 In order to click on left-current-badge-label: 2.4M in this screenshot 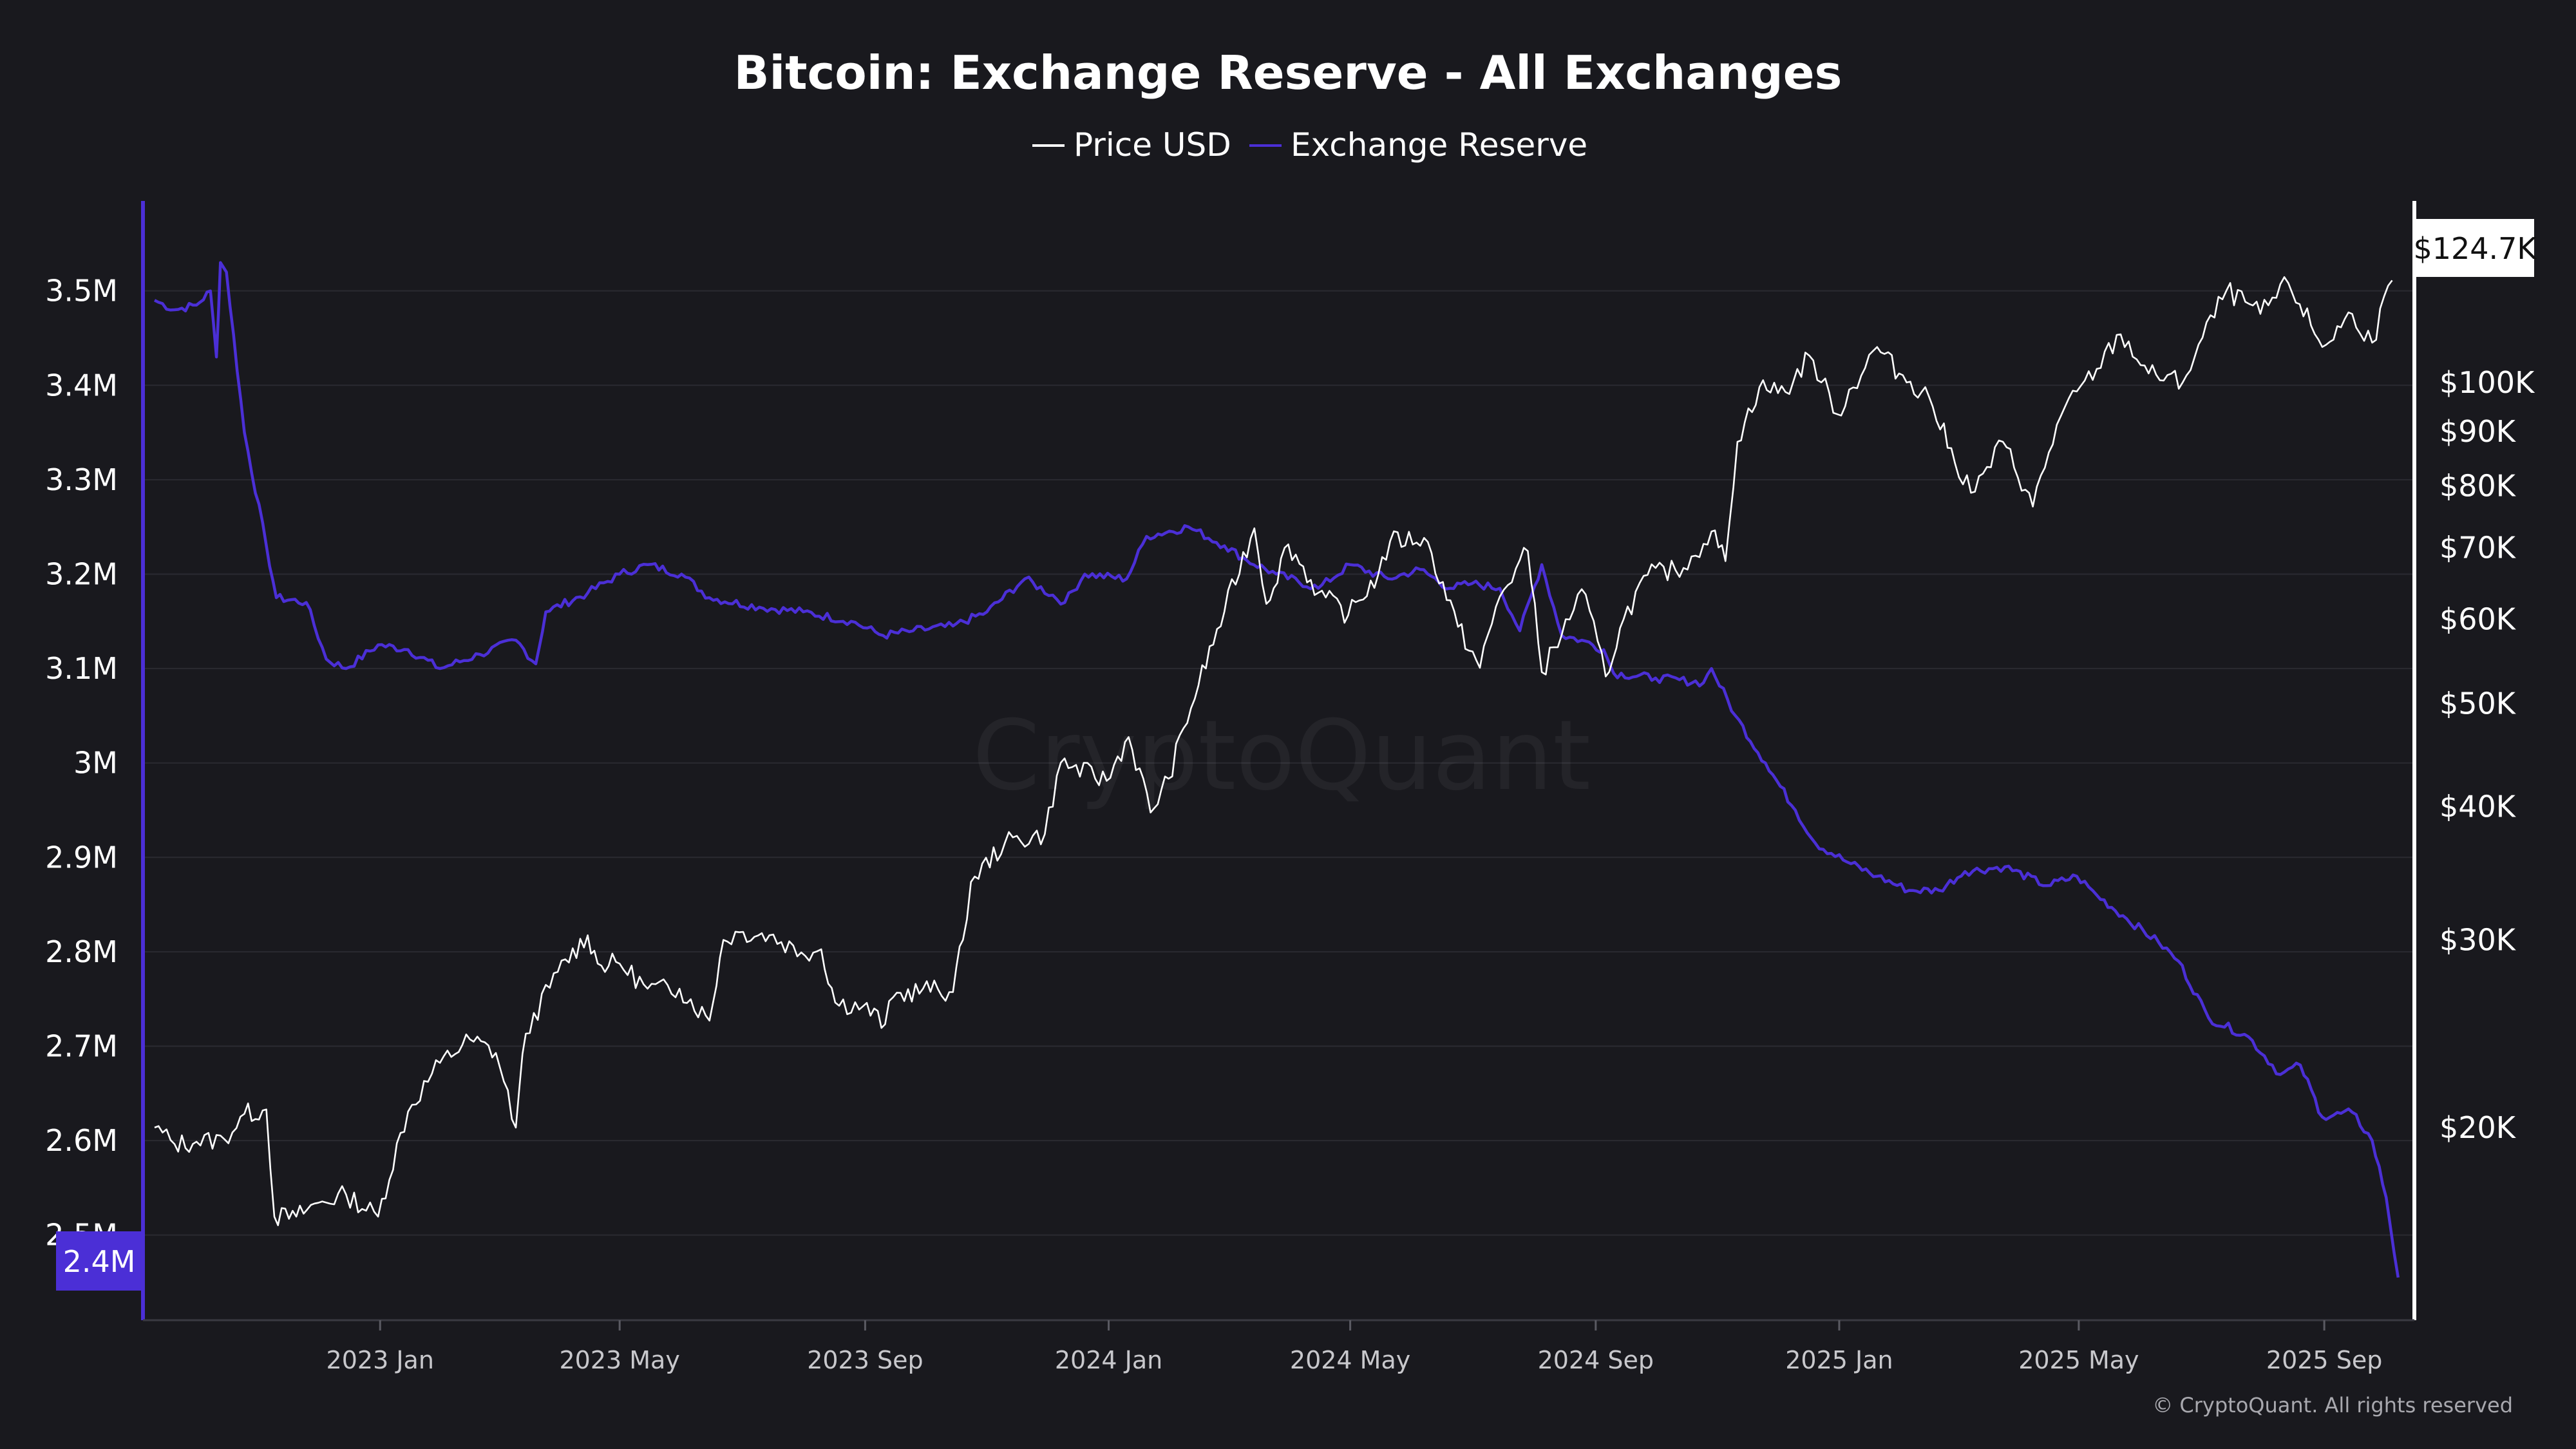, I will do `click(100, 1261)`.